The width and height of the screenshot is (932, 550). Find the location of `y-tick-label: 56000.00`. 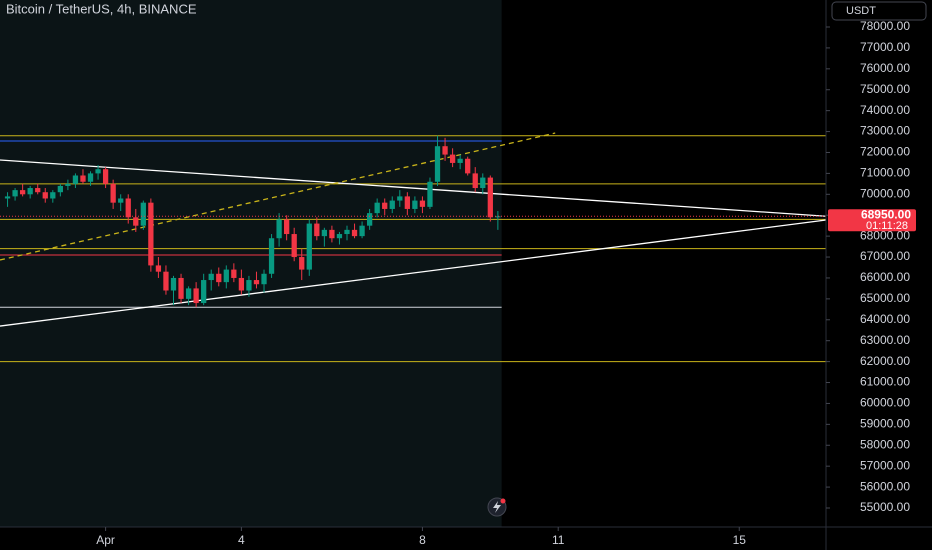

y-tick-label: 56000.00 is located at coordinates (885, 486).